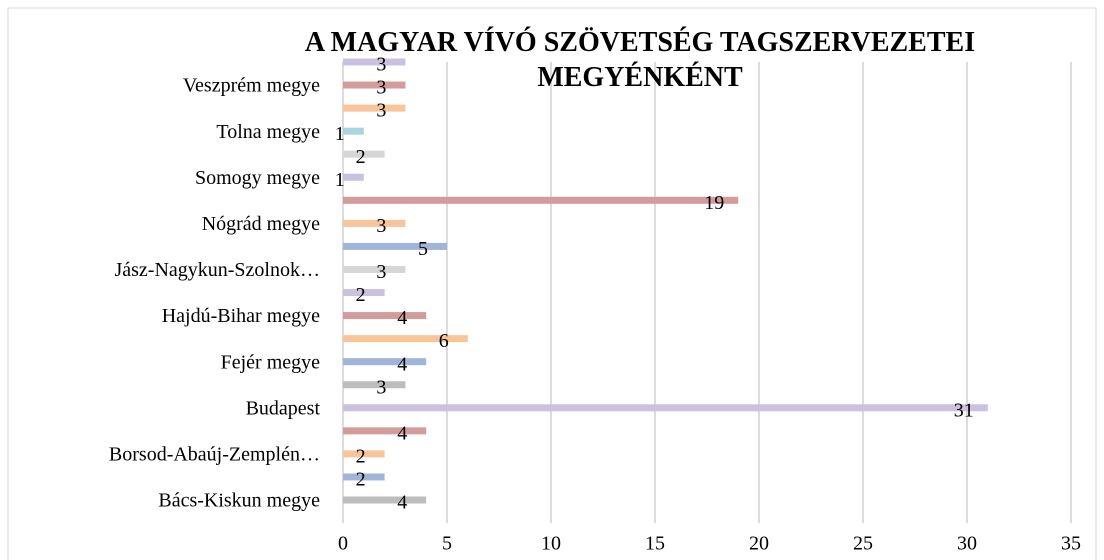 The image size is (1104, 560). Describe the element at coordinates (1071, 544) in the screenshot. I see `x-tick-label: 35` at that location.